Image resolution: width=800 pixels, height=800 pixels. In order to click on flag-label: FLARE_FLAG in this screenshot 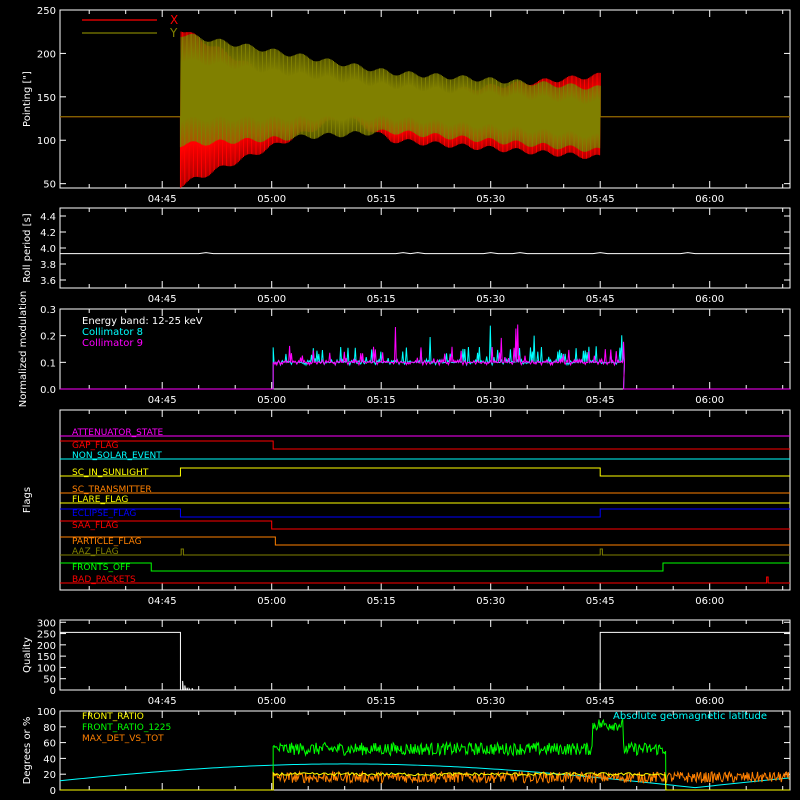, I will do `click(100, 500)`.